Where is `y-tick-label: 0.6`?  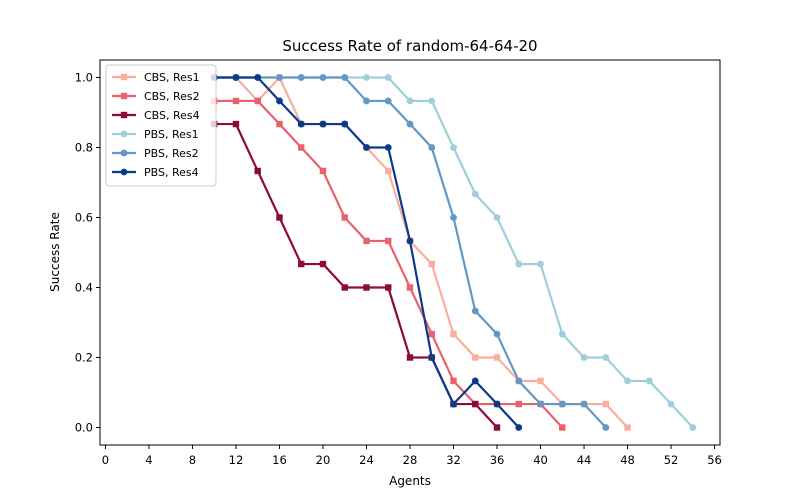
y-tick-label: 0.6 is located at coordinates (84, 218).